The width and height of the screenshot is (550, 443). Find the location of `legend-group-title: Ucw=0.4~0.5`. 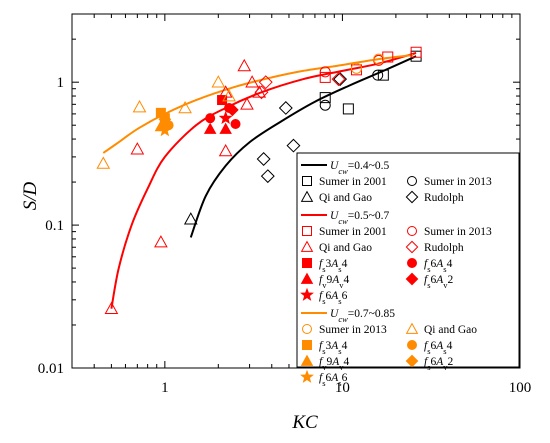

legend-group-title: Ucw=0.4~0.5 is located at coordinates (359, 168).